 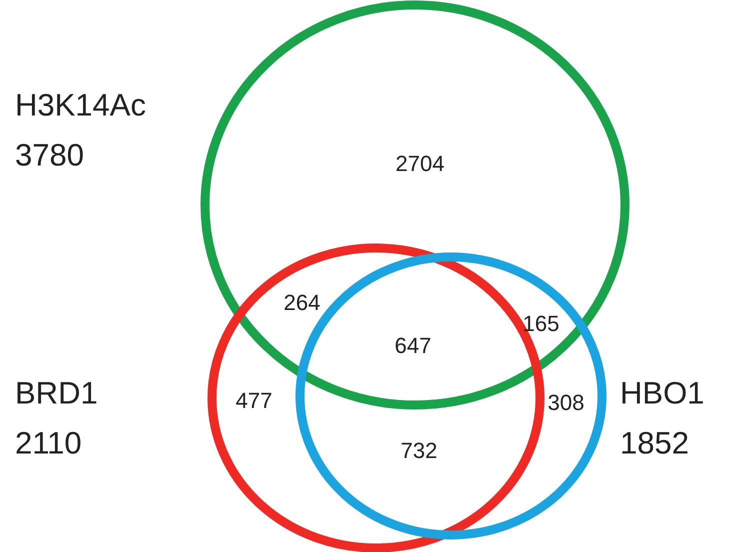 I want to click on category-label: BRD1, so click(x=56, y=393).